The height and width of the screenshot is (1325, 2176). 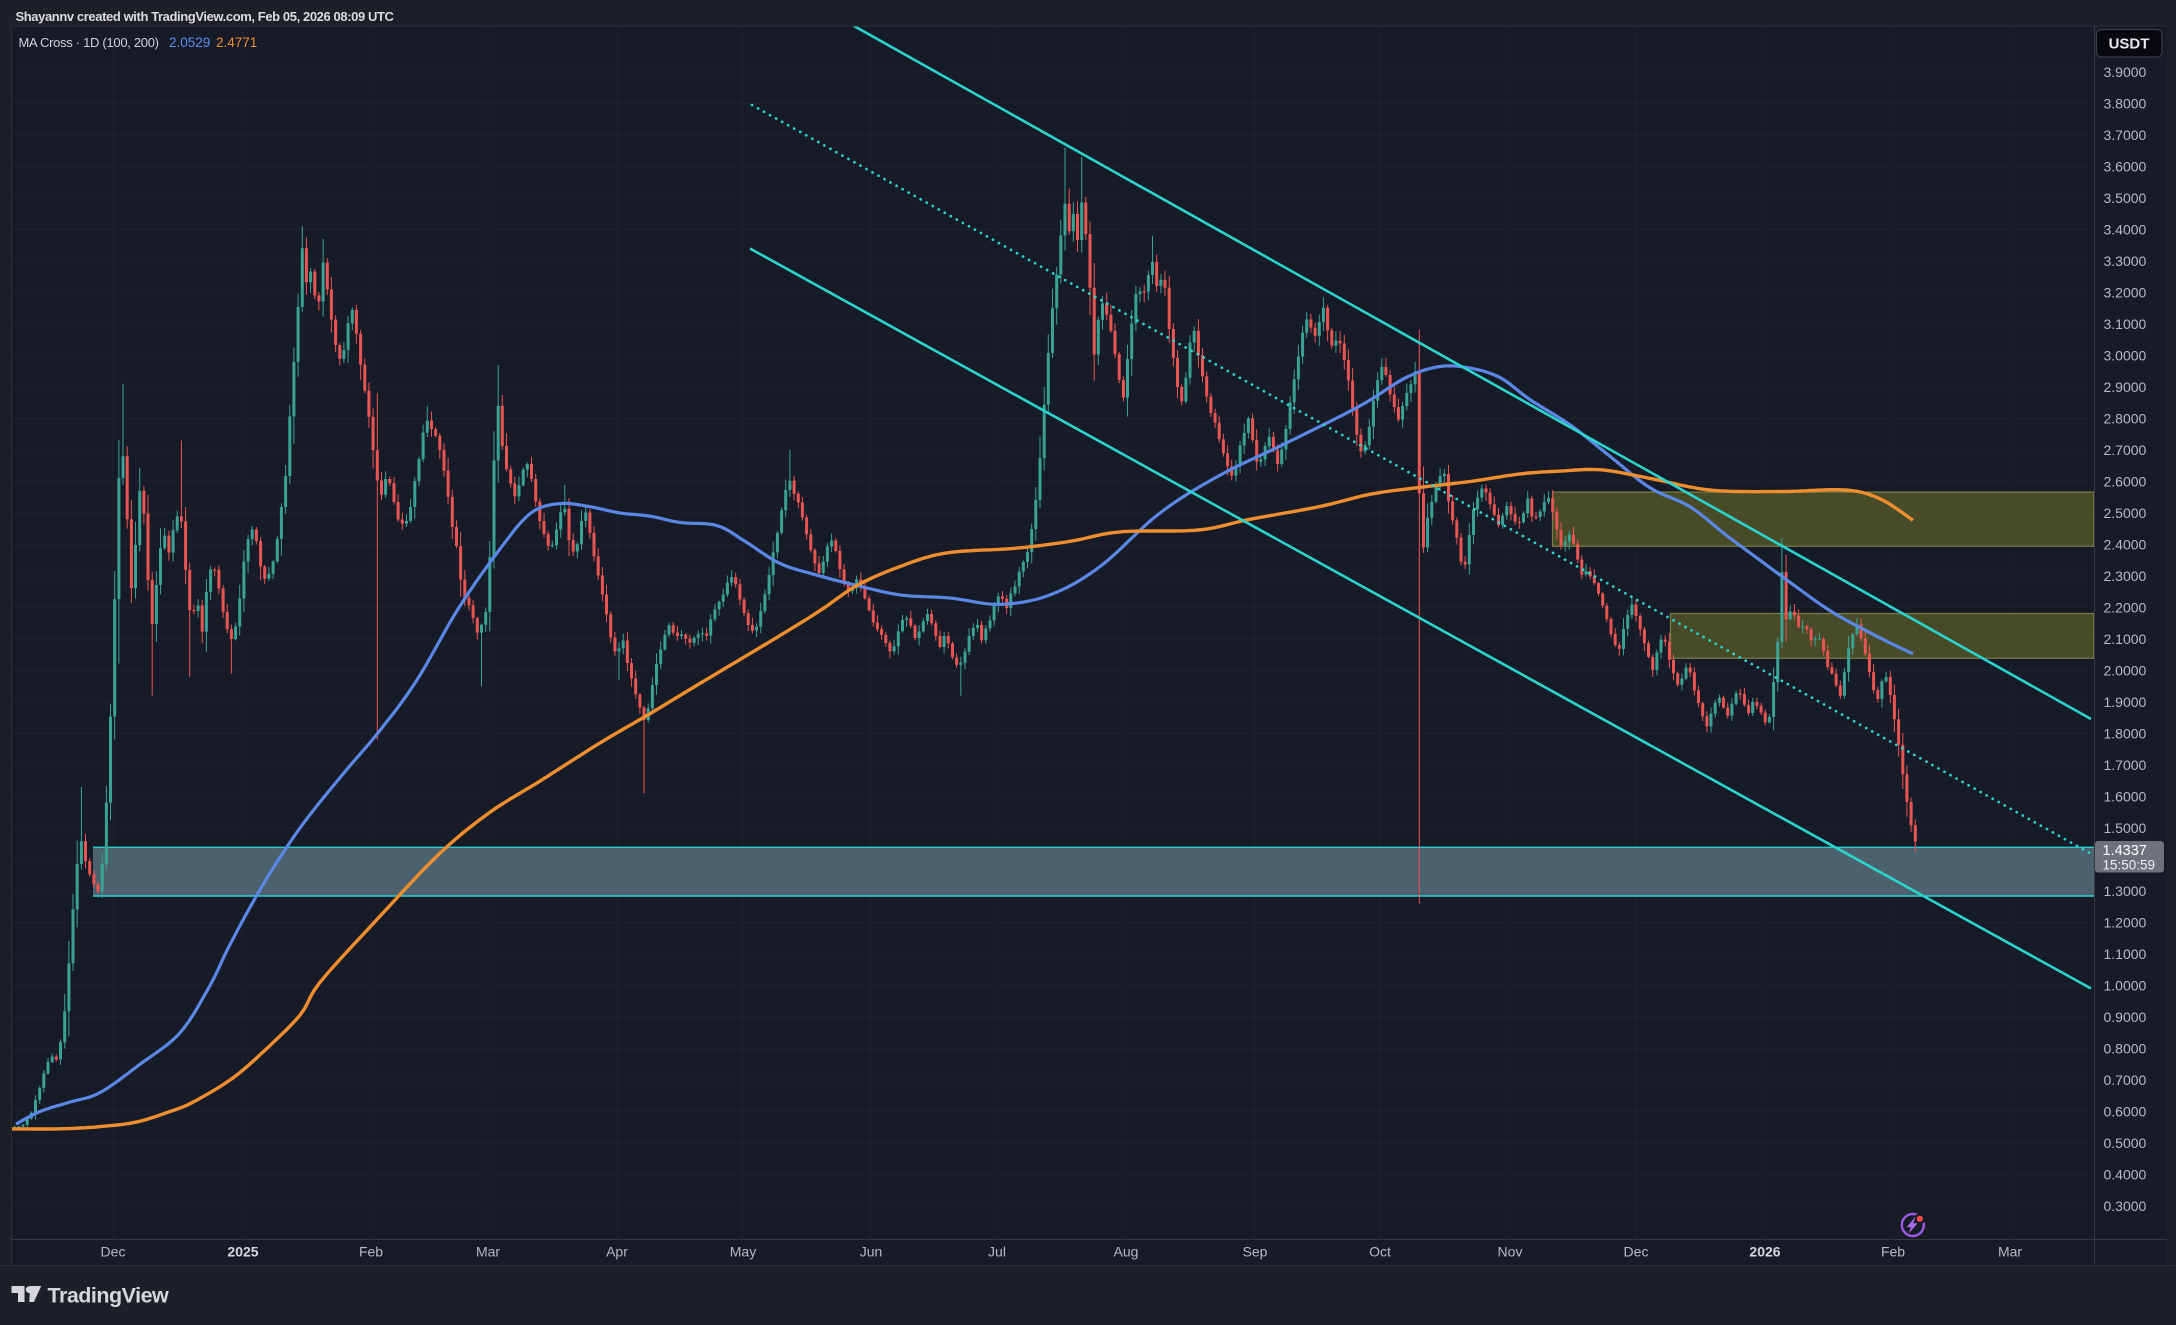 What do you see at coordinates (2125, 419) in the screenshot?
I see `svg-text: 2.8000` at bounding box center [2125, 419].